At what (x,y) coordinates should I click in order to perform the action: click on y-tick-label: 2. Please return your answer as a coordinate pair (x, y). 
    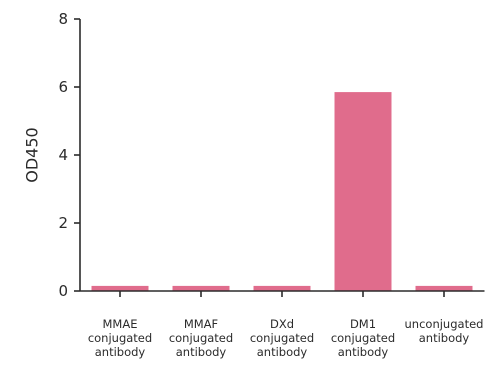
    Looking at the image, I should click on (63, 223).